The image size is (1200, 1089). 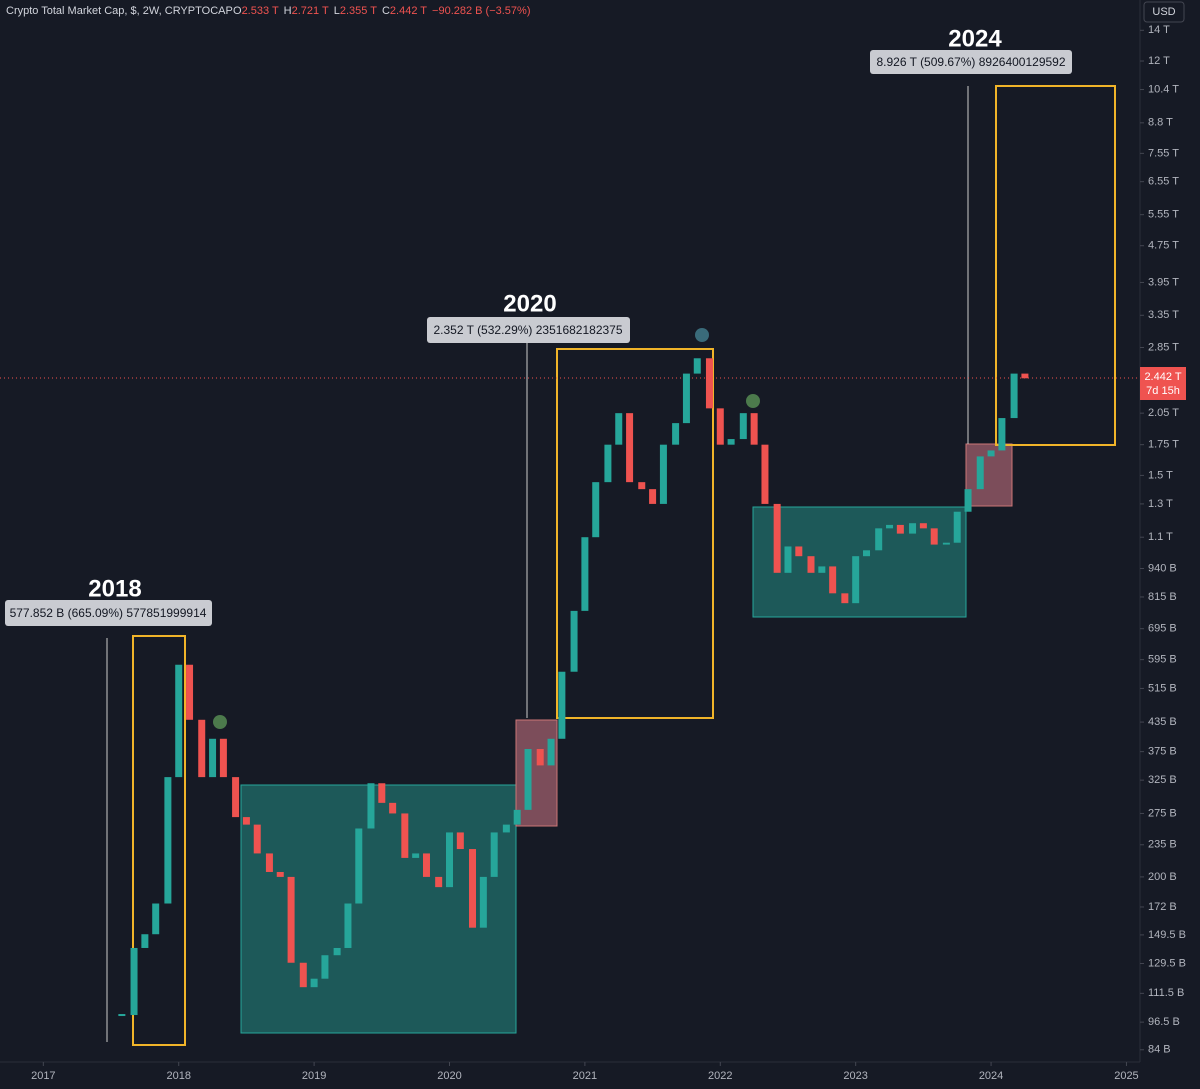 What do you see at coordinates (1163, 347) in the screenshot?
I see `y-tick-label: 2.85 T` at bounding box center [1163, 347].